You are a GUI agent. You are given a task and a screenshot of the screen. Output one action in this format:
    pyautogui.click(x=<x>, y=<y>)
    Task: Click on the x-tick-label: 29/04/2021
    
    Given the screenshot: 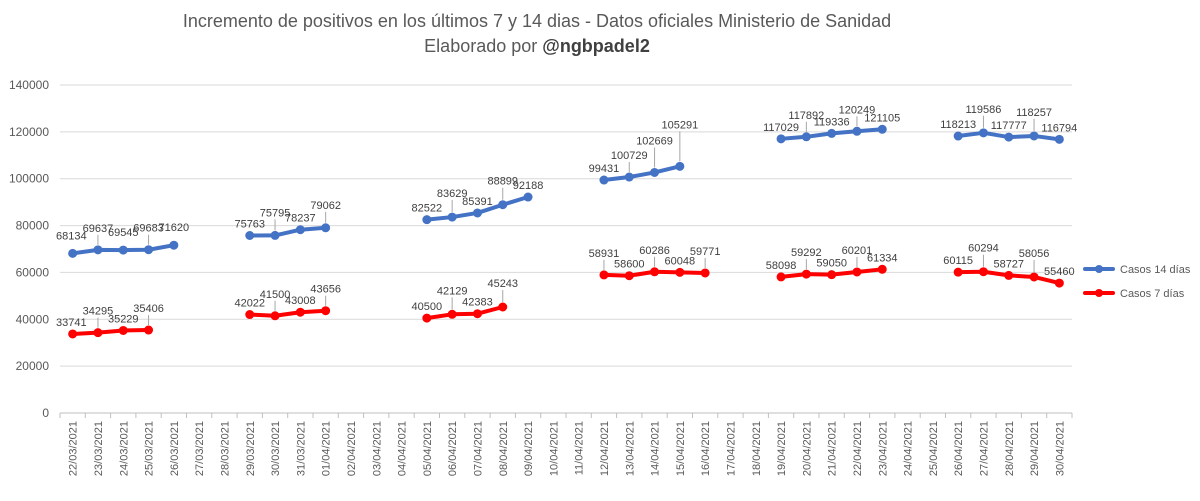 What is the action you would take?
    pyautogui.click(x=1035, y=448)
    